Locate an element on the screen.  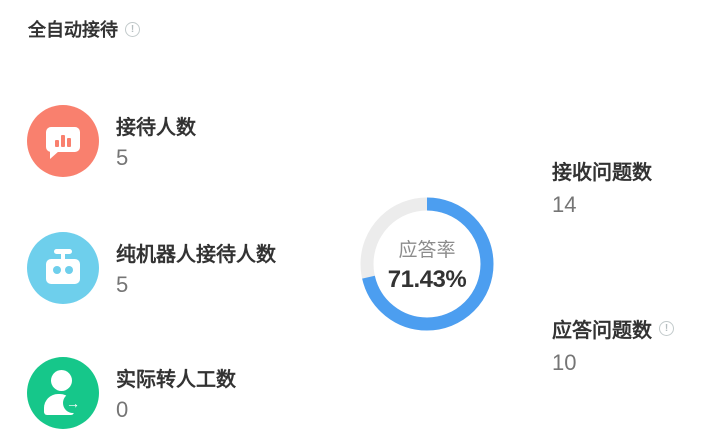
stat-answered-questions: 应答问题数 ! 10 is located at coordinates (613, 345).